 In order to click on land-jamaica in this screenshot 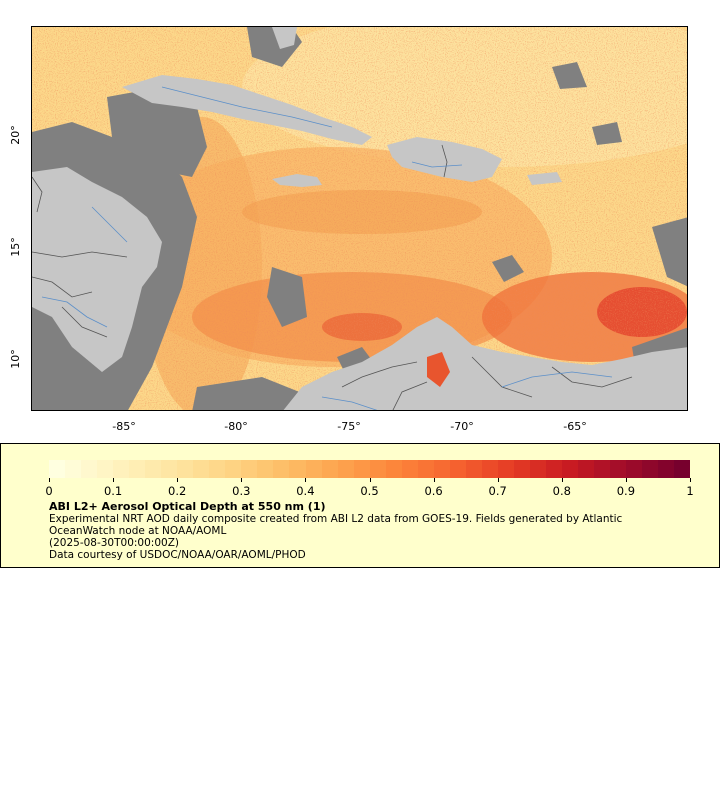, I will do `click(297, 180)`.